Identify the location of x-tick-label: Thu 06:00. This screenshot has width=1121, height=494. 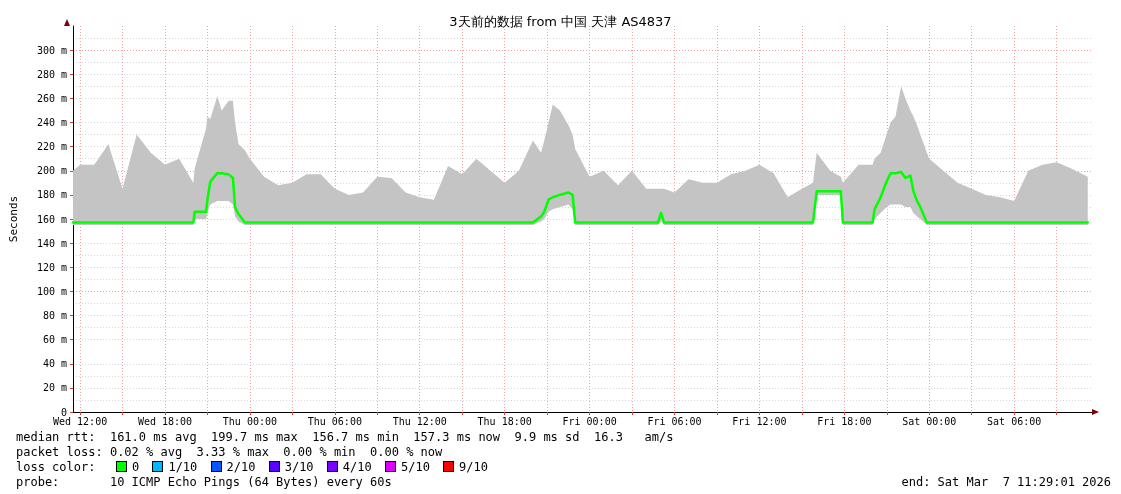
(334, 421).